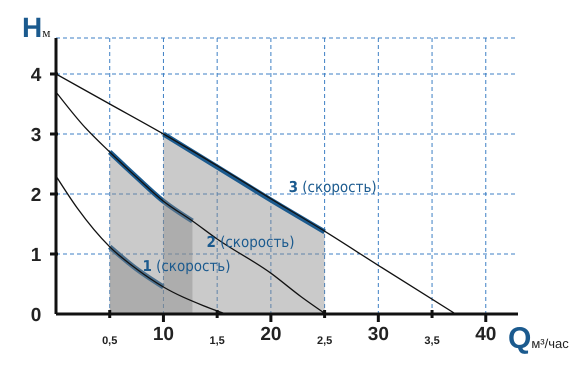 The image size is (586, 365). Describe the element at coordinates (324, 341) in the screenshot. I see `x-tick-label: 2,5` at that location.